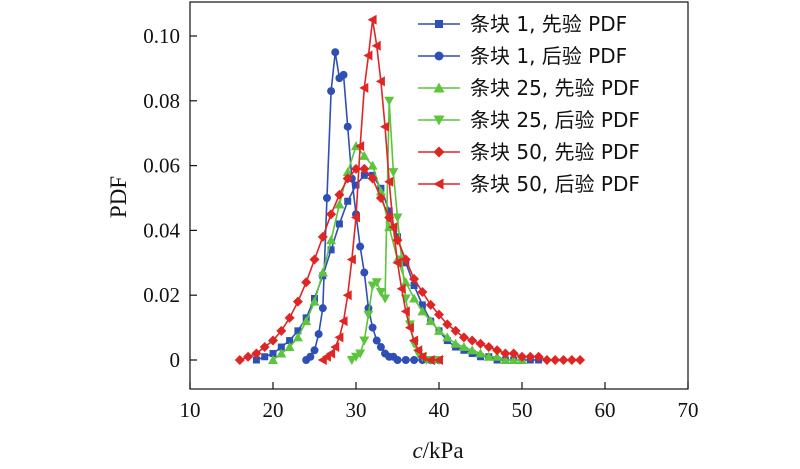  I want to click on y-tick-label: 0, so click(175, 360).